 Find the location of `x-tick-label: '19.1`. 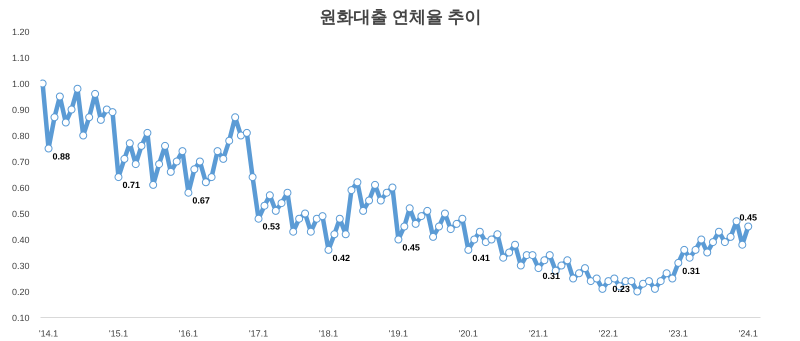

x-tick-label: '19.1 is located at coordinates (398, 333).